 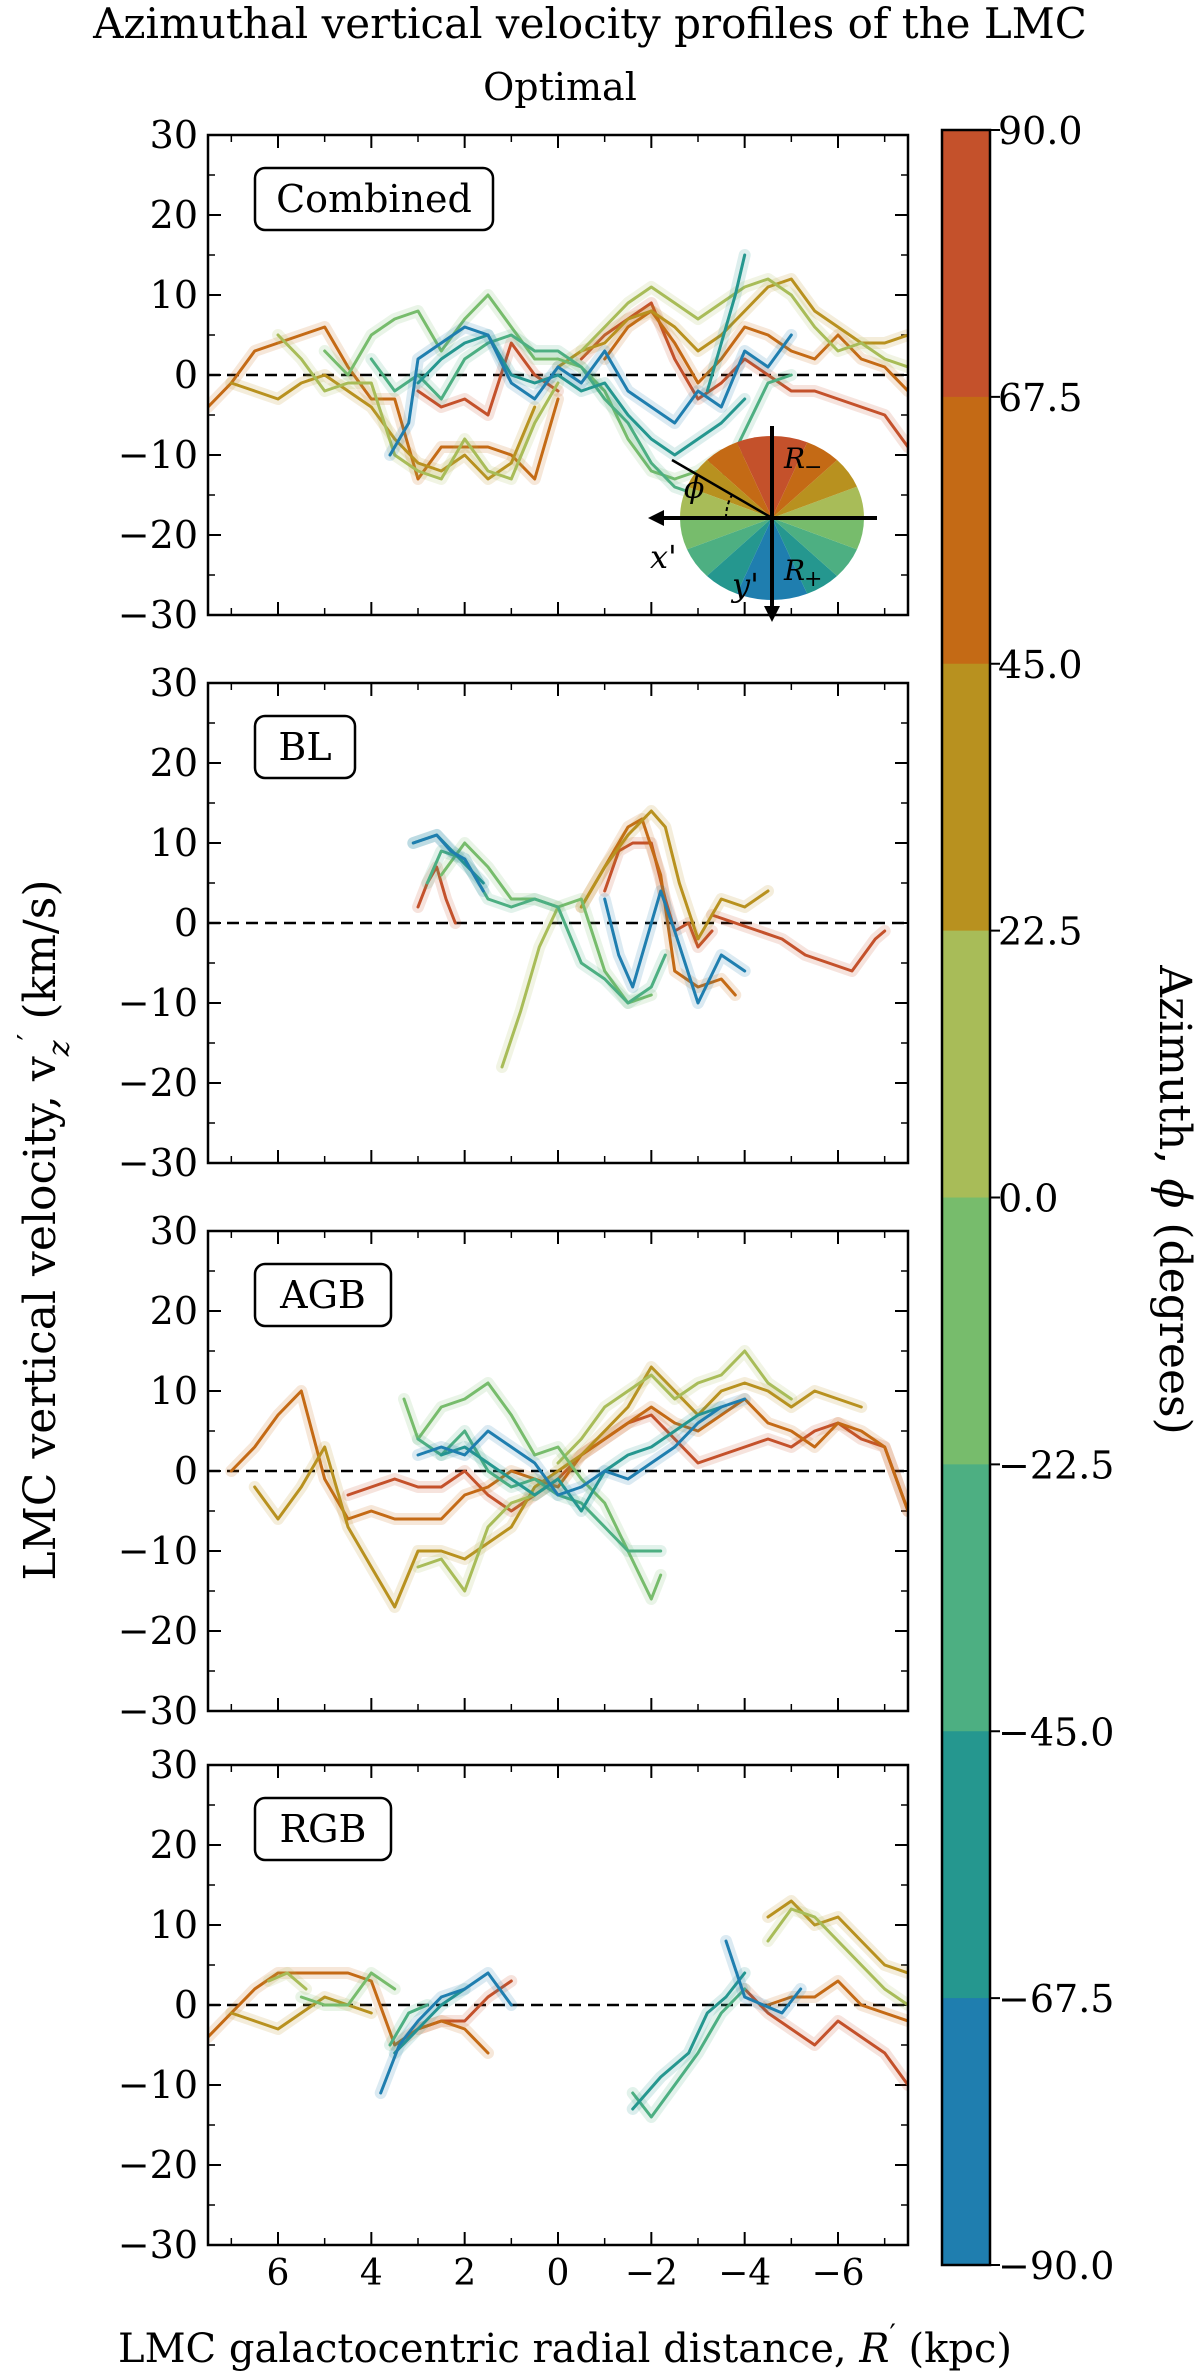 I want to click on series-band, so click(x=351, y=2013).